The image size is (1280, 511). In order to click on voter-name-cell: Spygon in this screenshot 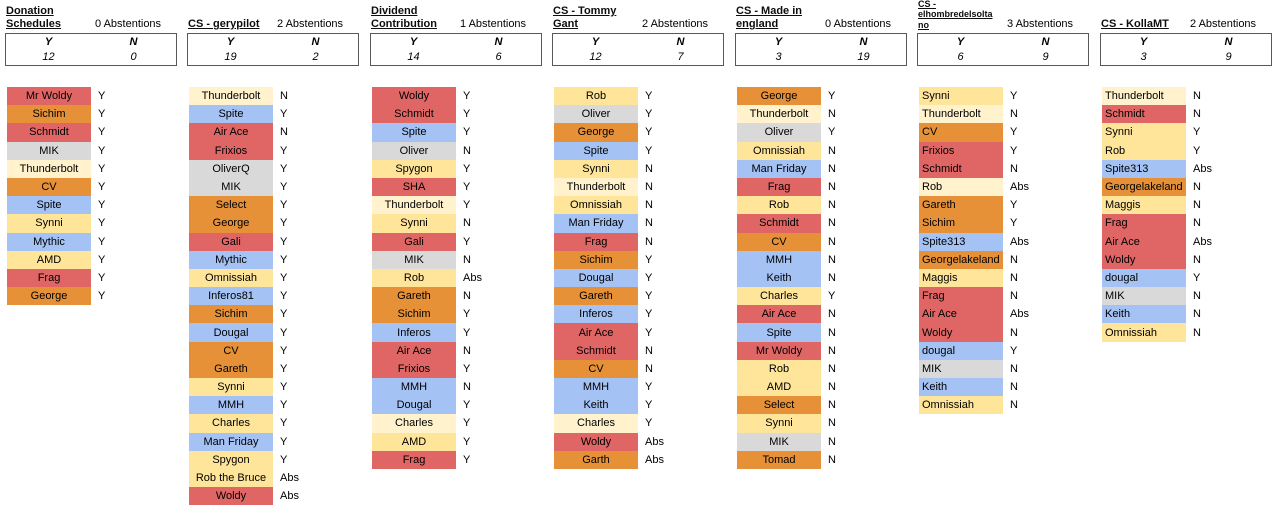, I will do `click(414, 168)`.